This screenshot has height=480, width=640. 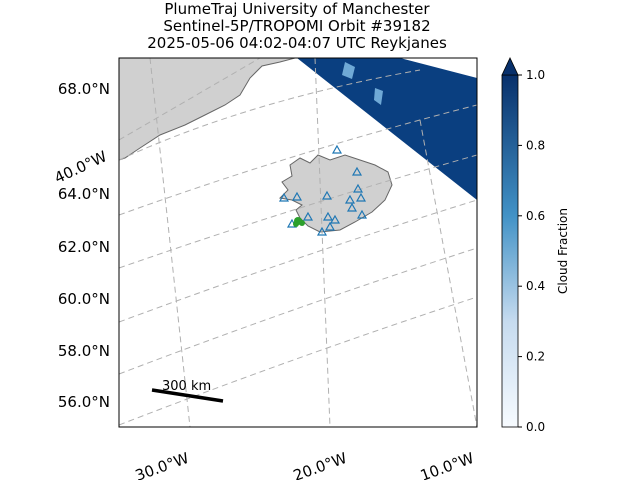 What do you see at coordinates (535, 216) in the screenshot?
I see `colorbar-tick-label: 0.6` at bounding box center [535, 216].